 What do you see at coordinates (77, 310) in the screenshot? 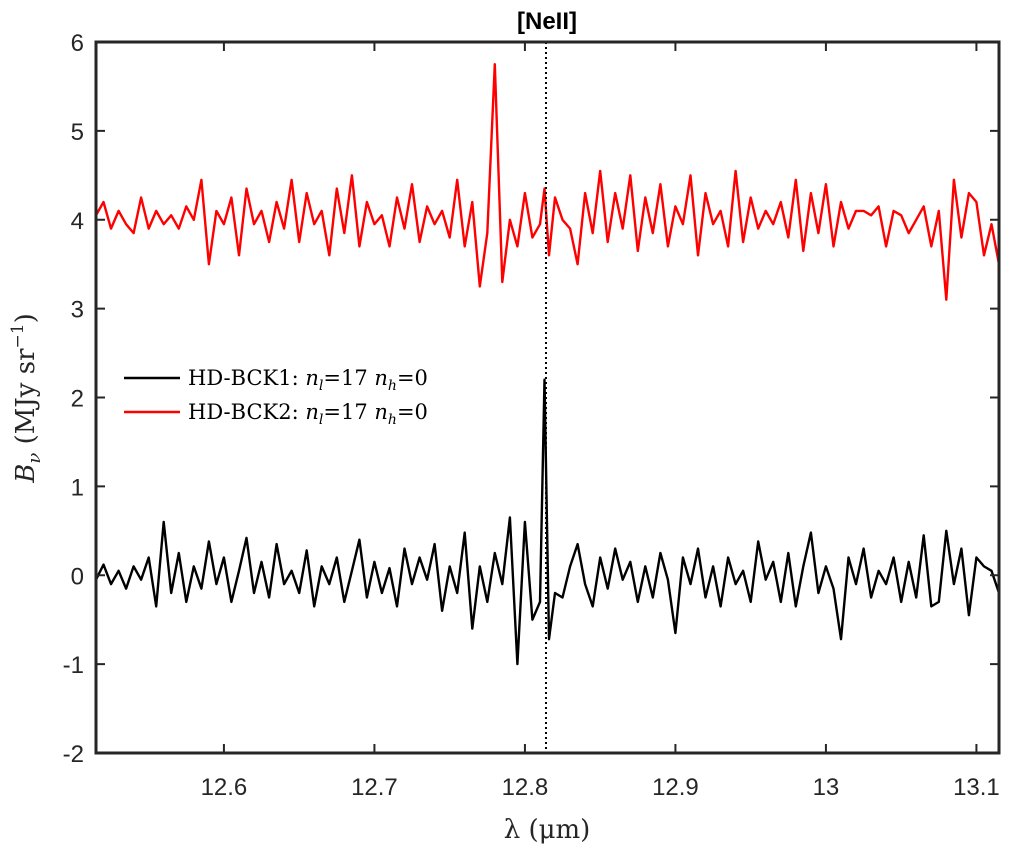
I see `y-tick-label: 3` at bounding box center [77, 310].